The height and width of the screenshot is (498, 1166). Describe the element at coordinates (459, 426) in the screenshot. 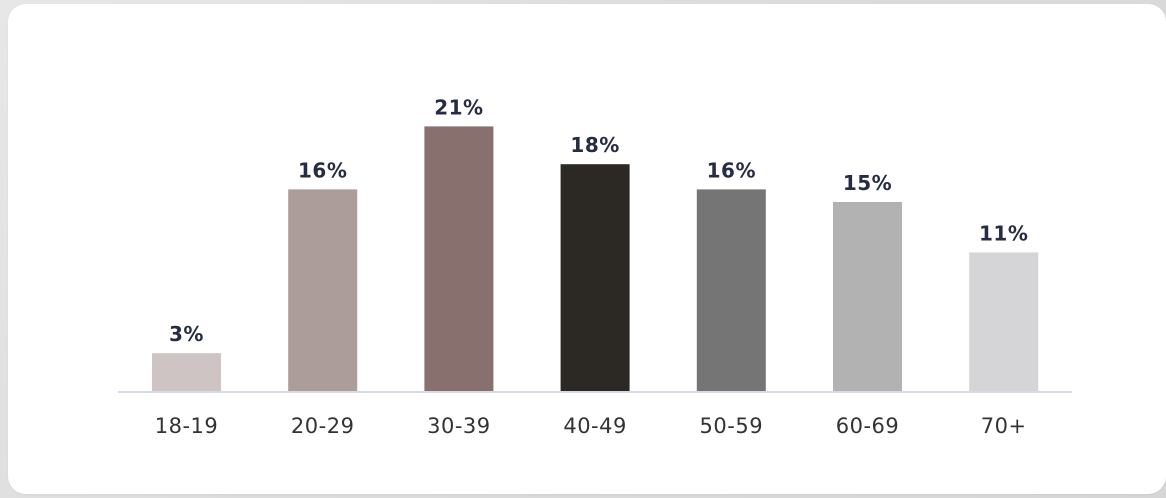

I see `category-label-30-39: 30-39` at that location.